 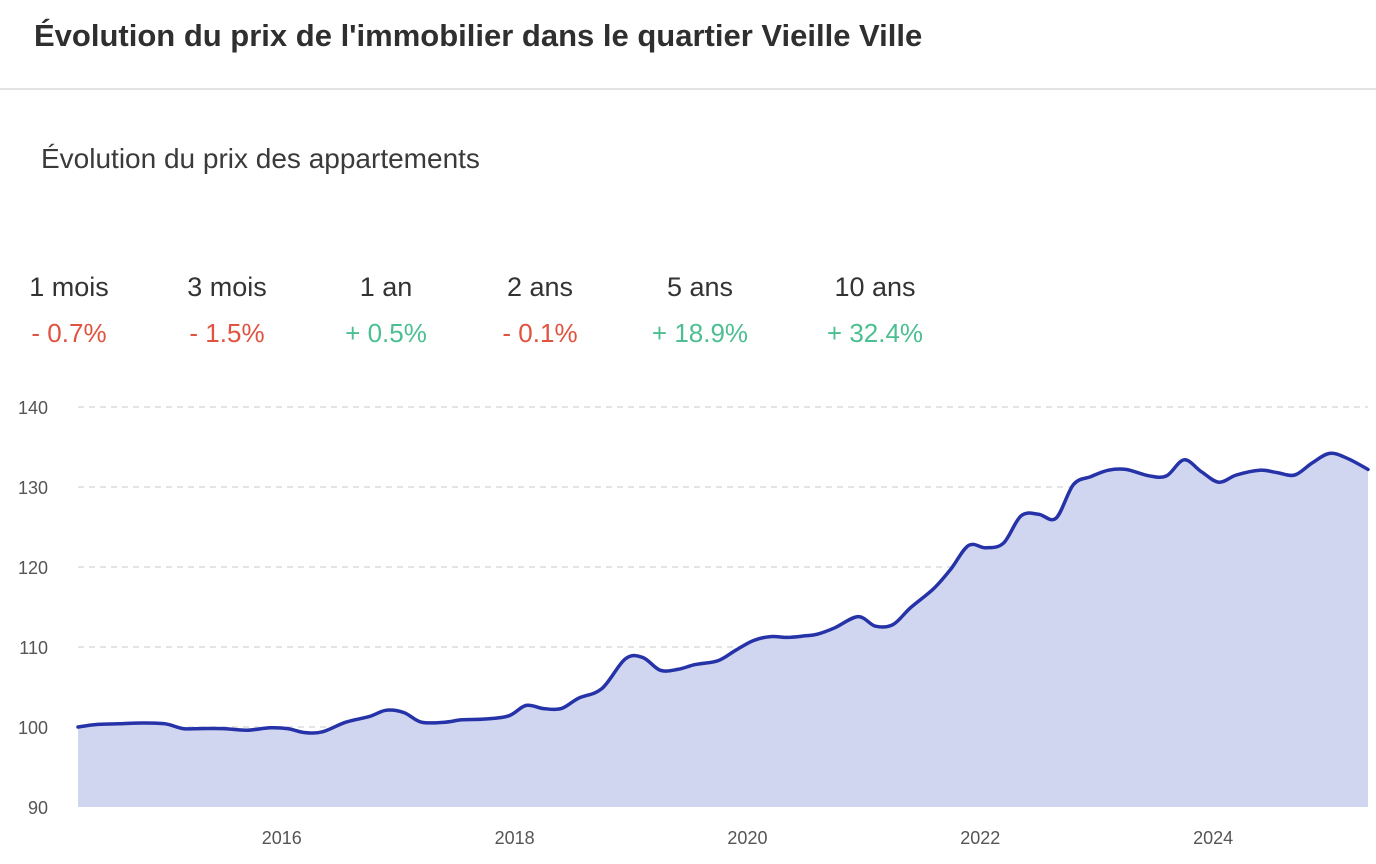 What do you see at coordinates (540, 333) in the screenshot?
I see `stat-value: - 0.1%` at bounding box center [540, 333].